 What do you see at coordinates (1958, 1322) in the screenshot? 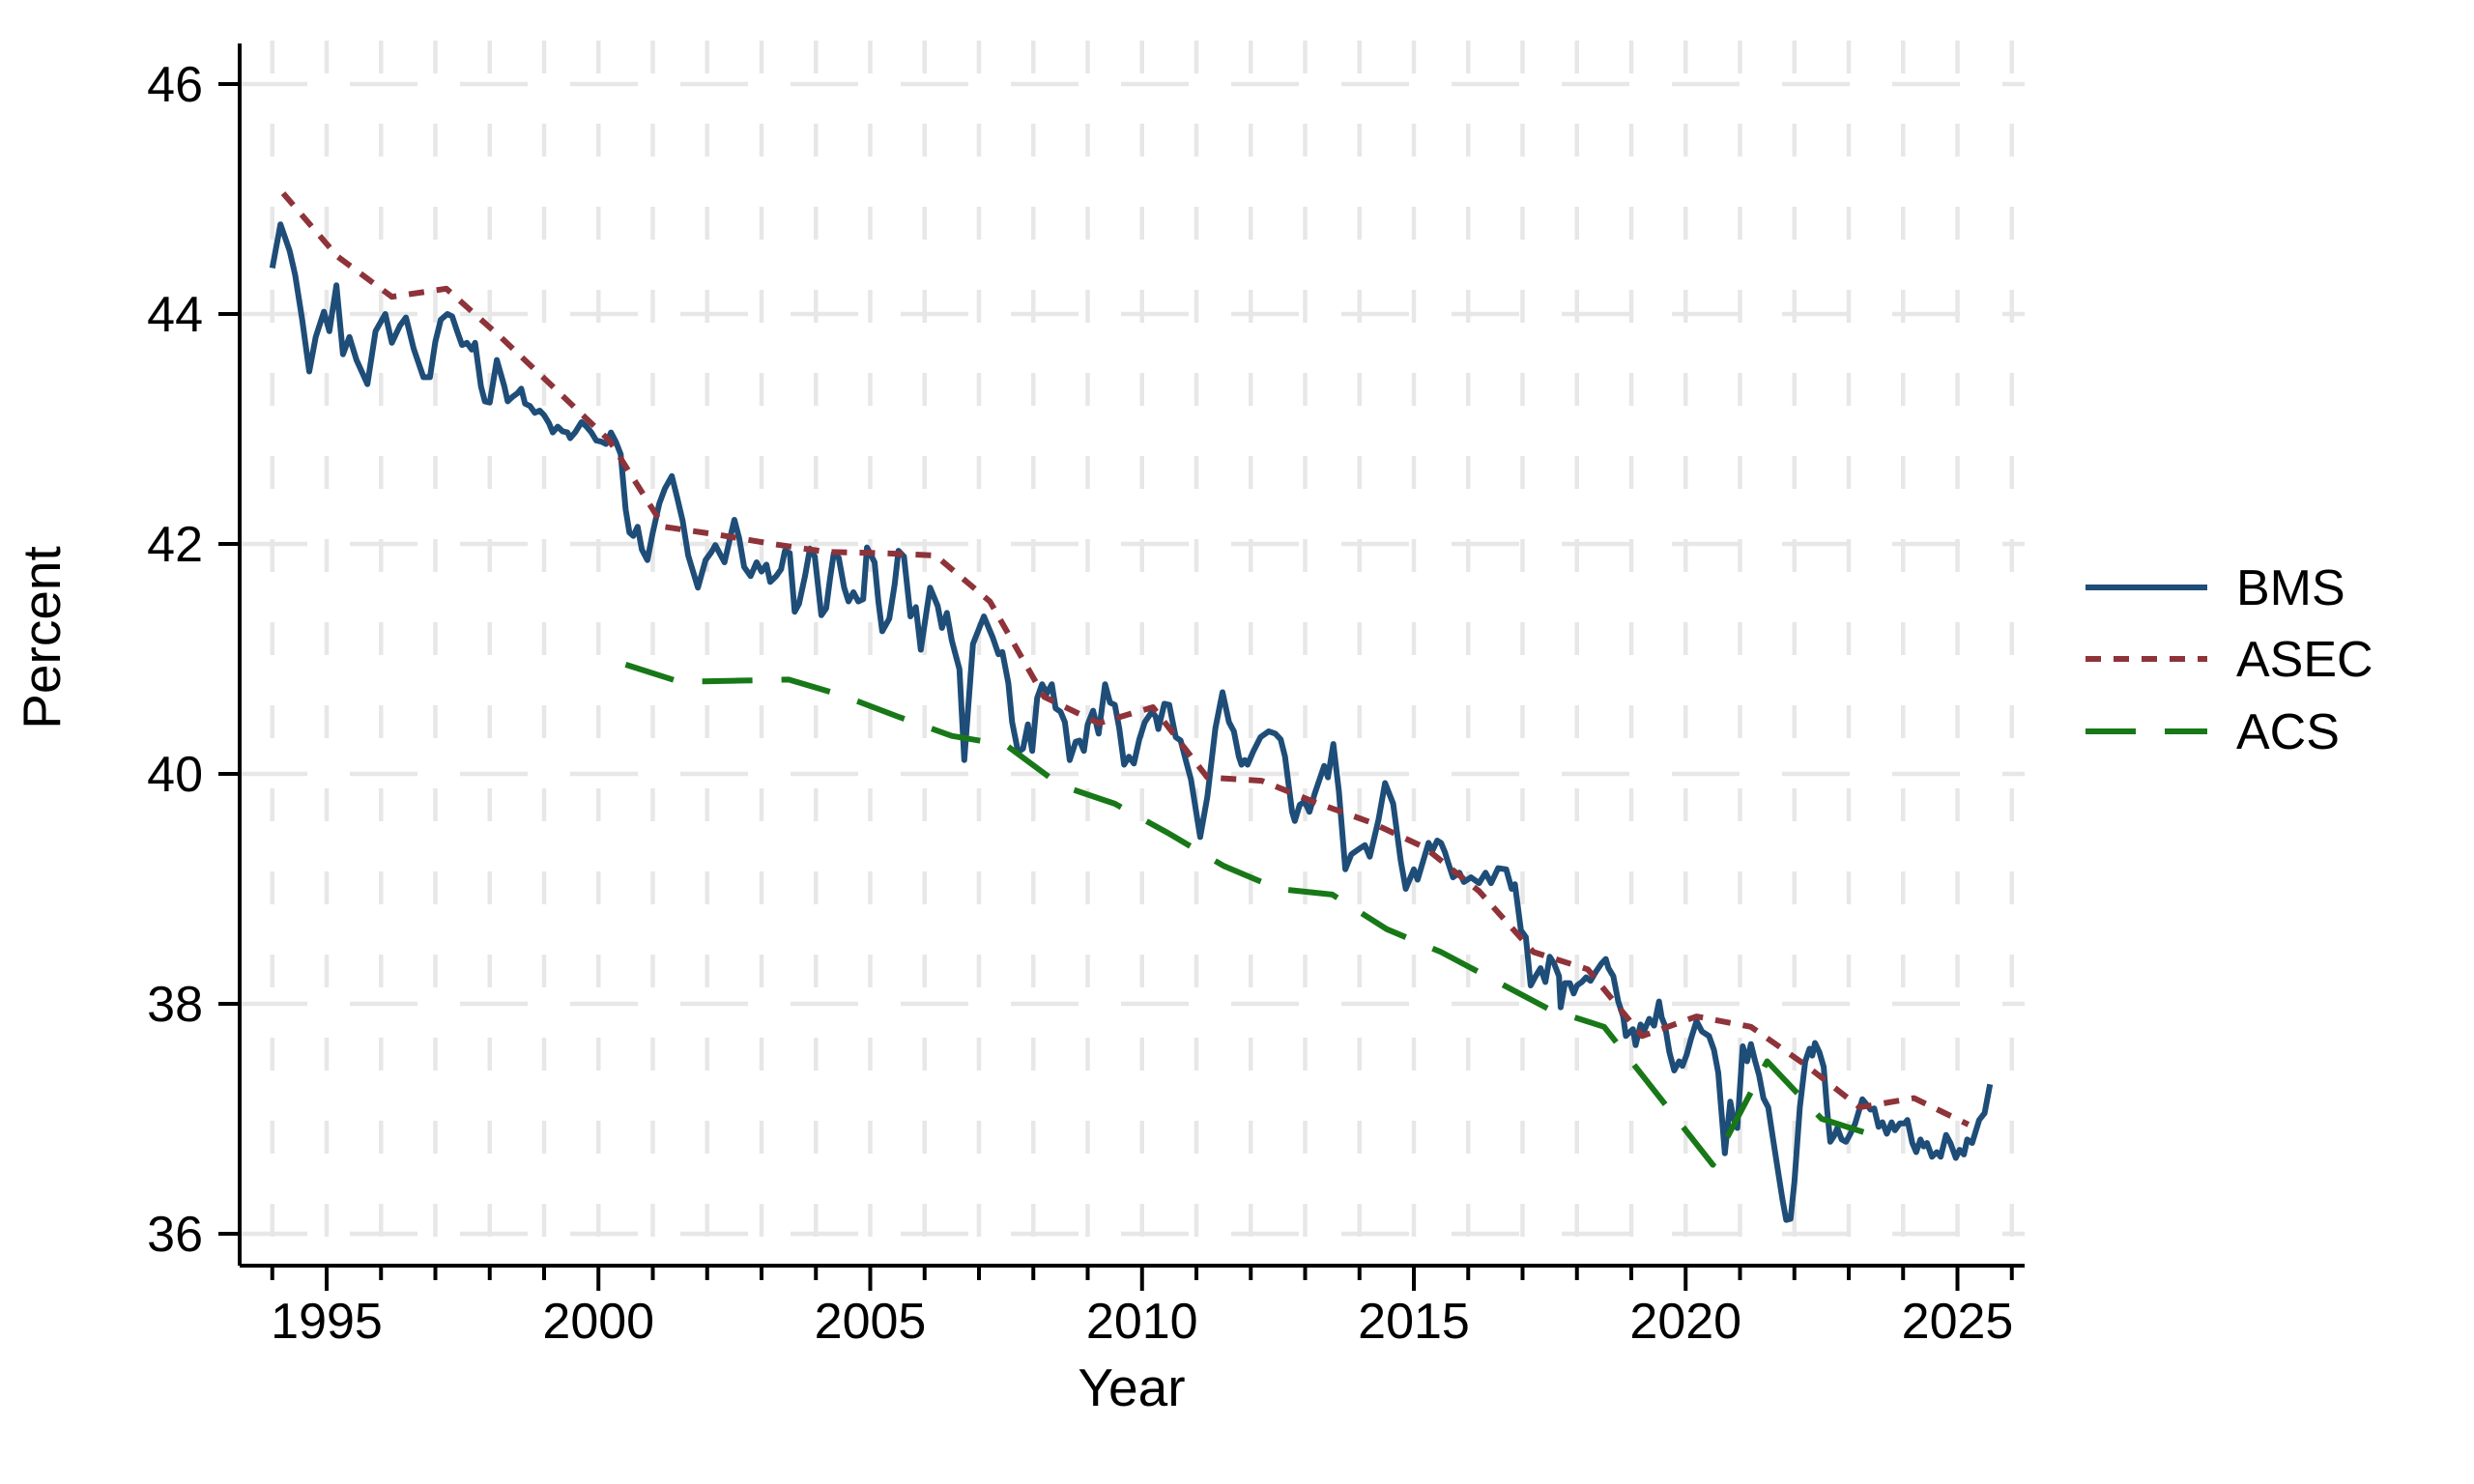
I see `x-tick-label: 2025` at bounding box center [1958, 1322].